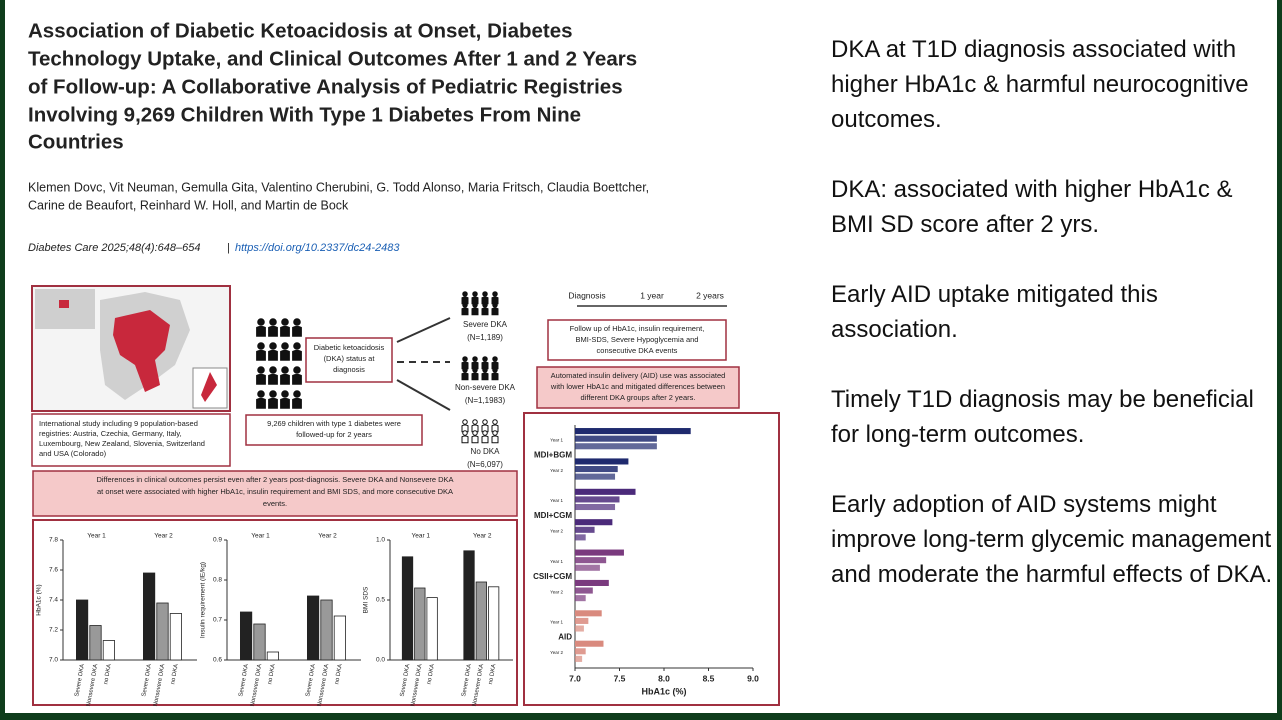 Image resolution: width=1282 pixels, height=720 pixels. I want to click on status-box, so click(349, 360).